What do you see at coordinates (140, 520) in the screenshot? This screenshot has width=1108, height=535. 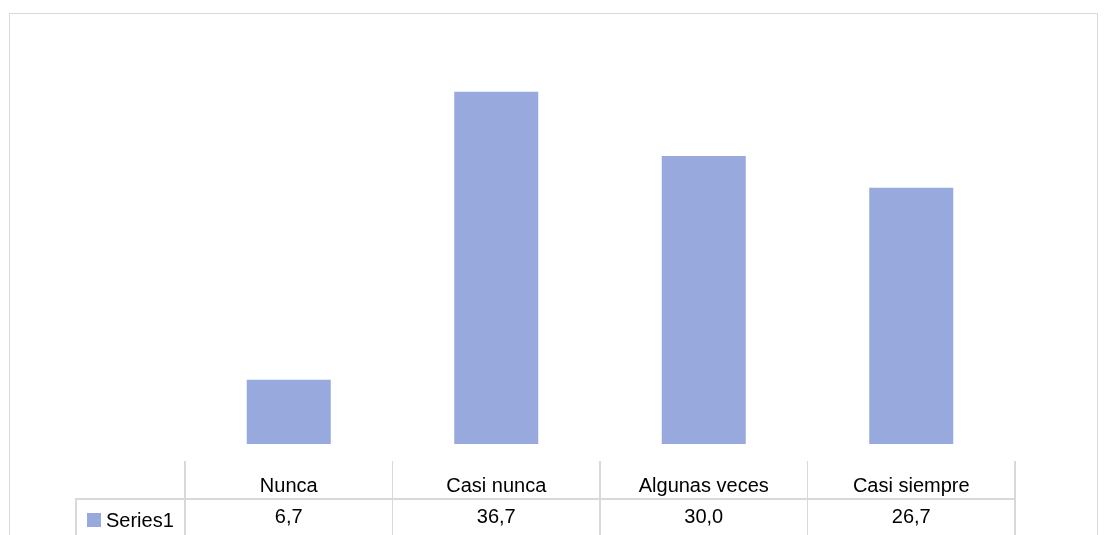 I see `legend-label: Series1` at bounding box center [140, 520].